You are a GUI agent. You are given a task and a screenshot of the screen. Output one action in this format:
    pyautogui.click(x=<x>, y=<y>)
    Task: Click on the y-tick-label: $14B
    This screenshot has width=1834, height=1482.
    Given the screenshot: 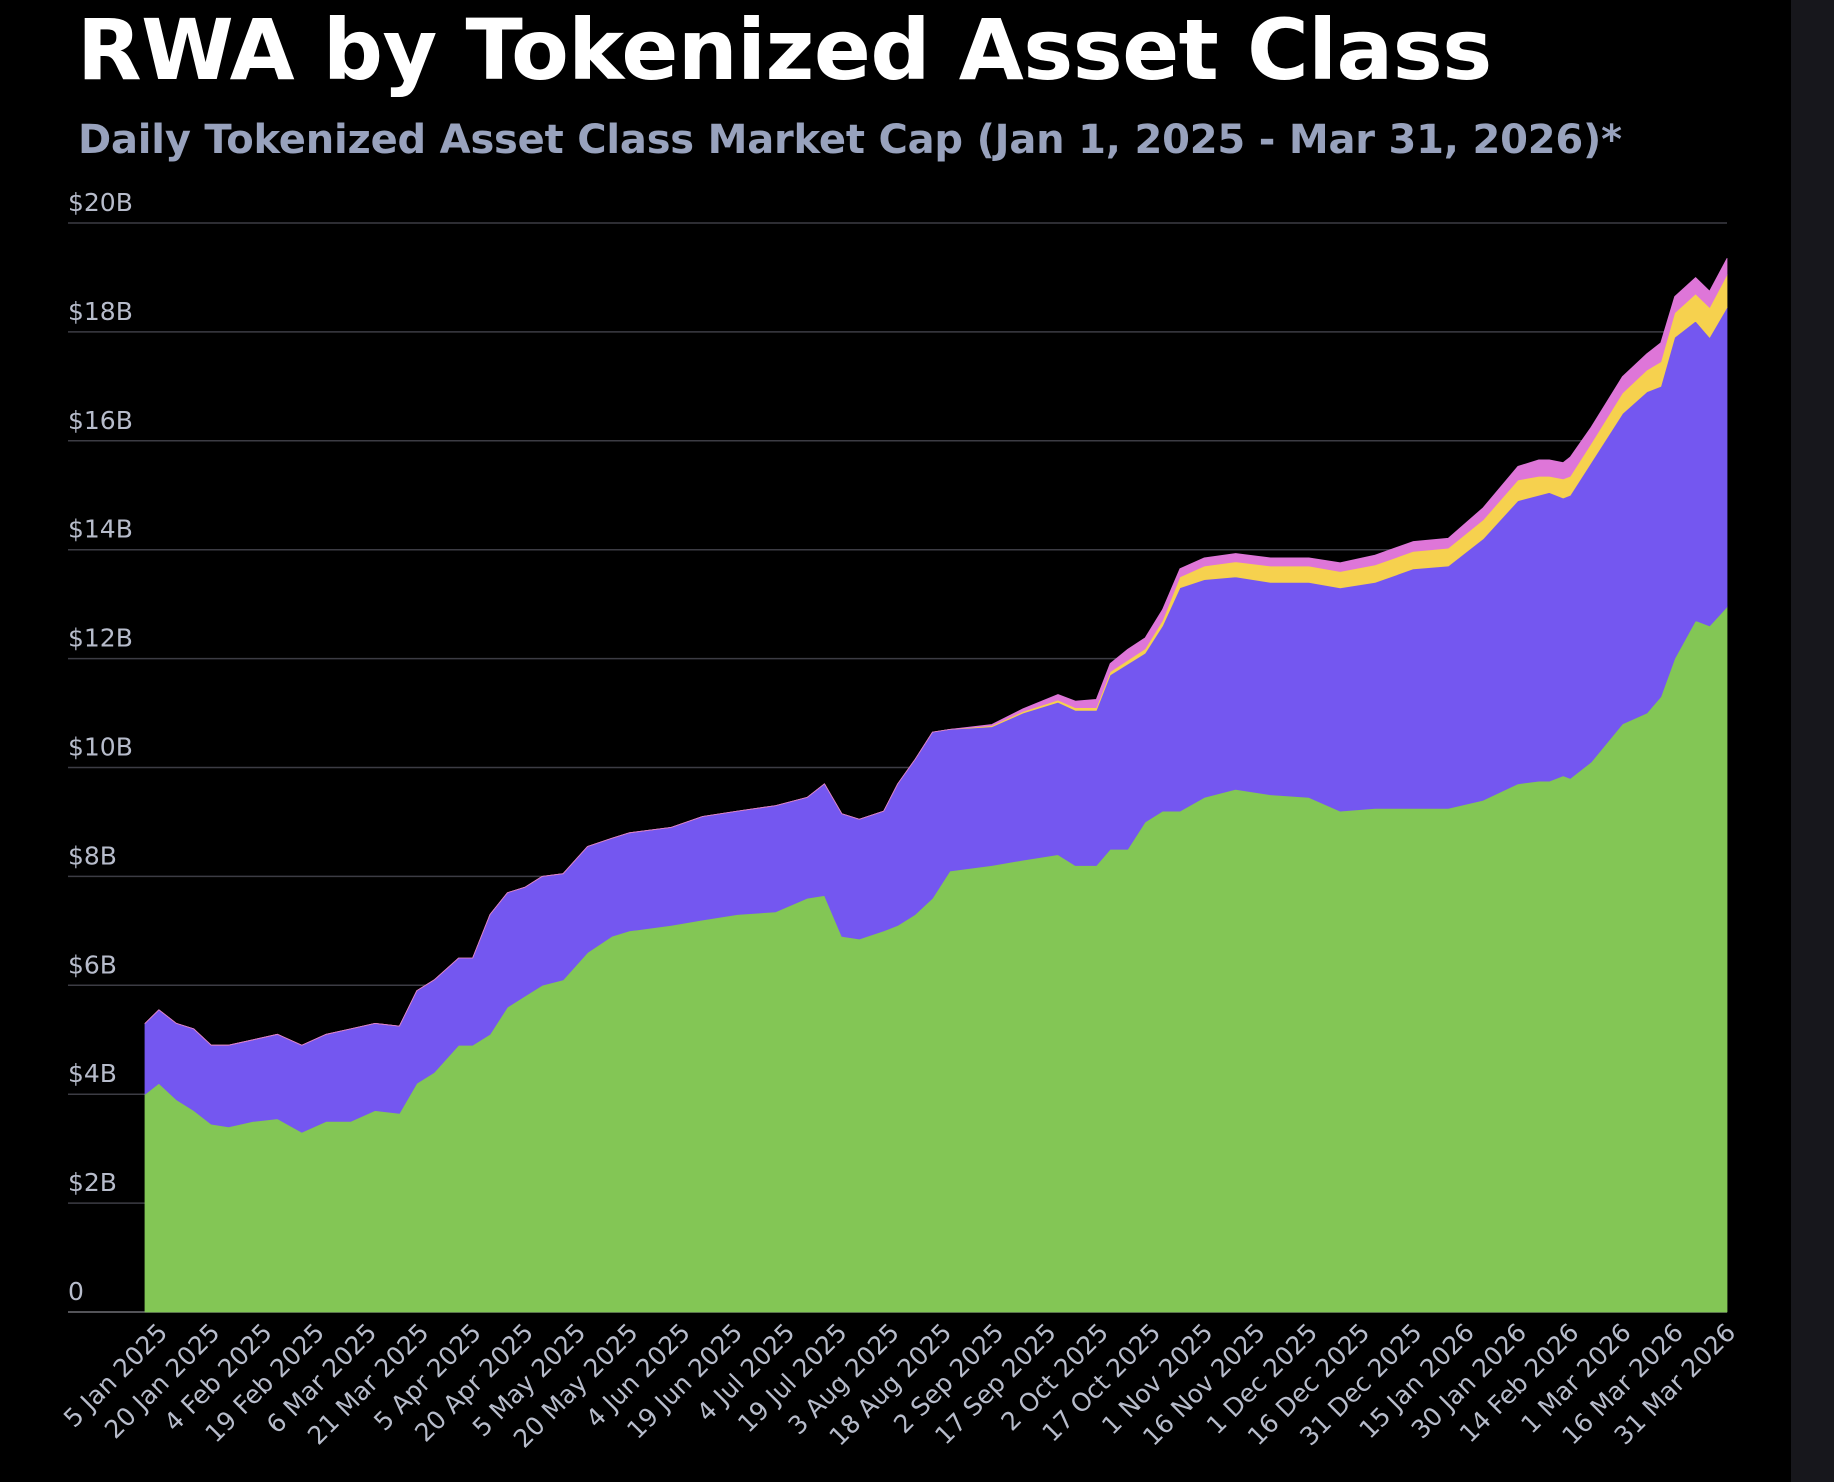 What is the action you would take?
    pyautogui.click(x=100, y=529)
    